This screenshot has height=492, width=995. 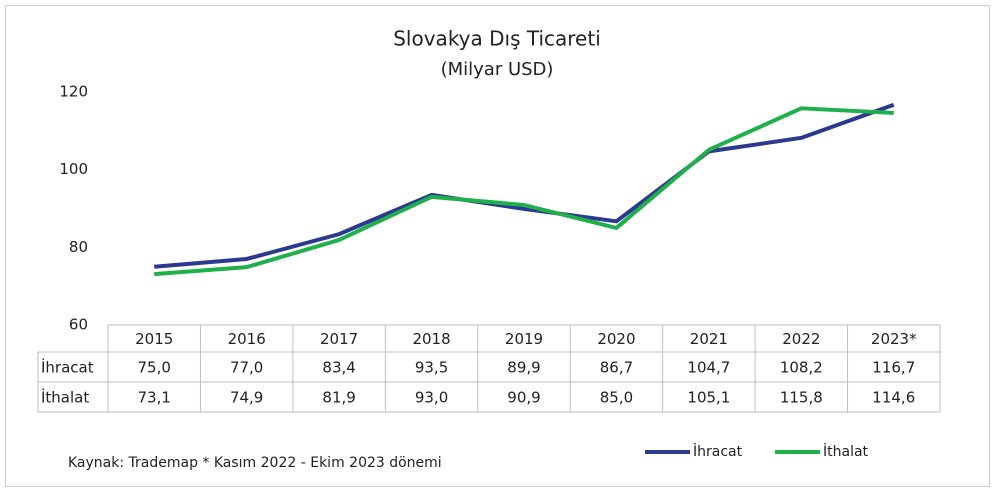 I want to click on table-cell: 105,1, so click(x=708, y=398).